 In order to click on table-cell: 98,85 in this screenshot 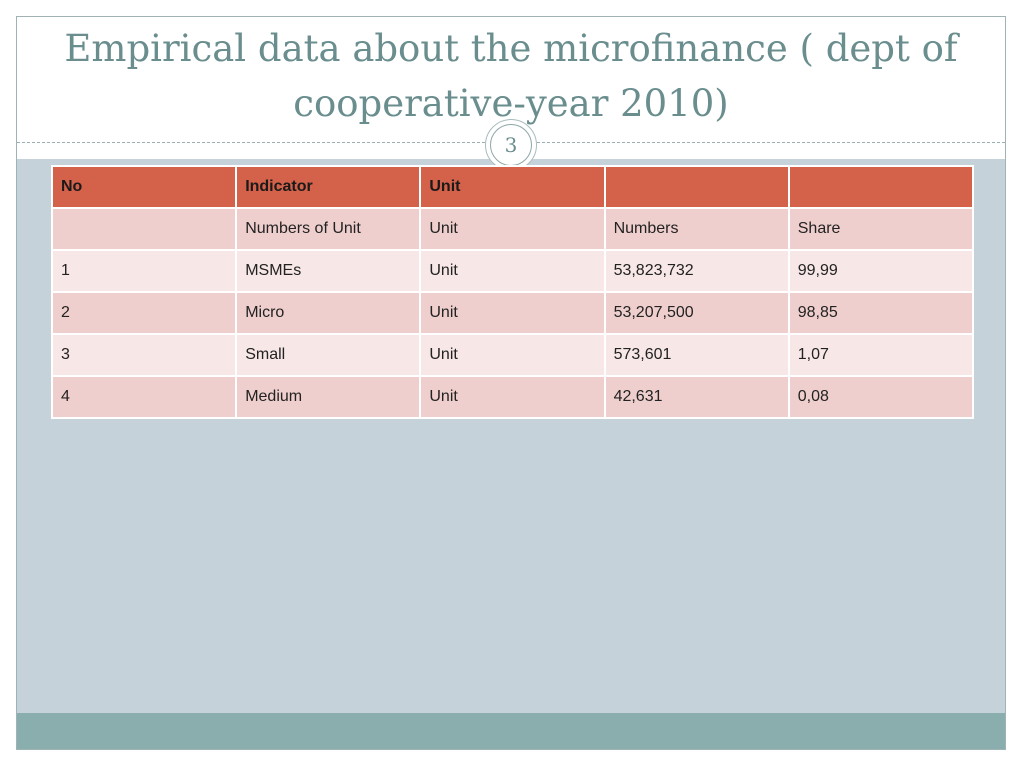, I will do `click(881, 313)`.